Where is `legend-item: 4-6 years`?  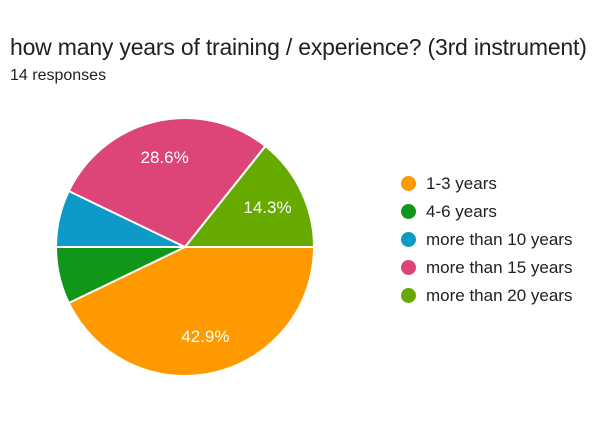
legend-item: 4-6 years is located at coordinates (486, 211).